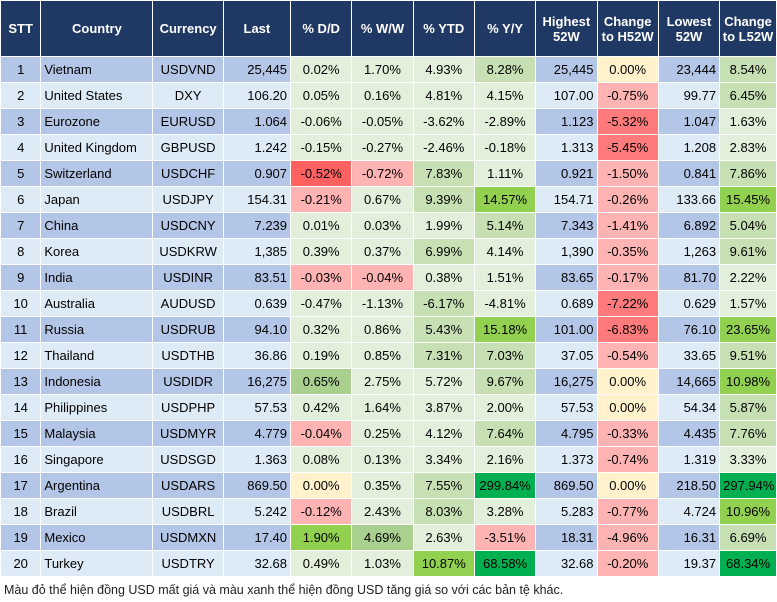 The height and width of the screenshot is (602, 777). What do you see at coordinates (505, 511) in the screenshot?
I see `cell-yy: 3.28%` at bounding box center [505, 511].